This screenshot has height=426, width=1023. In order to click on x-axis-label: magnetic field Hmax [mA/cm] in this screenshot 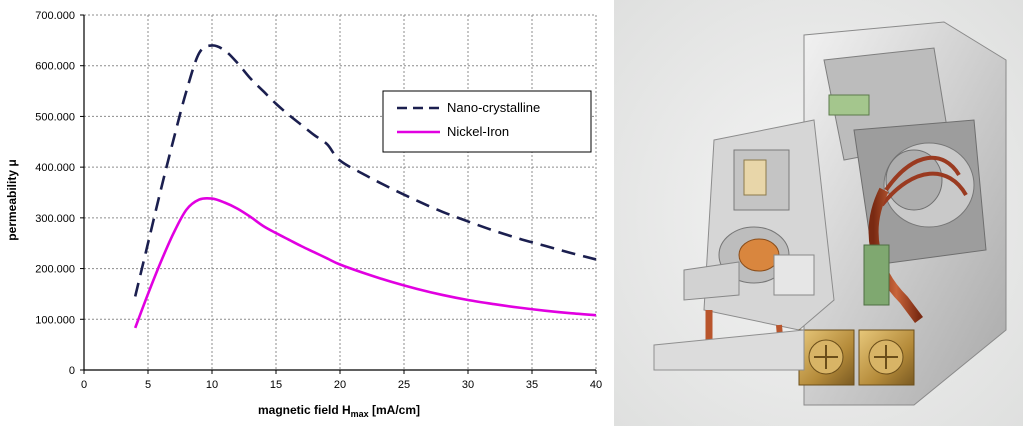, I will do `click(339, 411)`.